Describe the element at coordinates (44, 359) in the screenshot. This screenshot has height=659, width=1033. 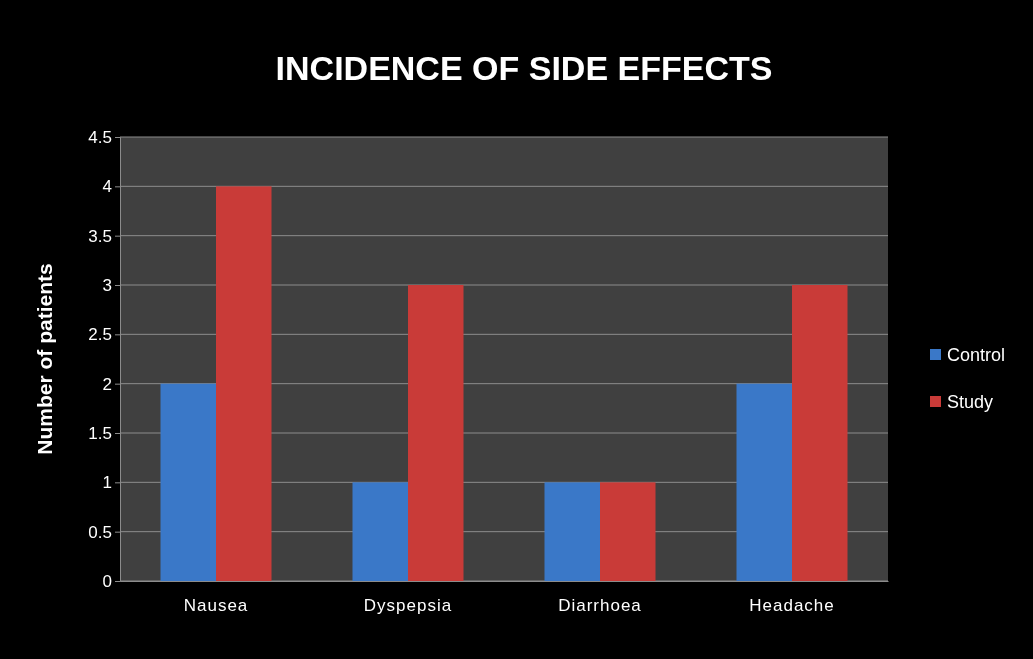
I see `y-axis-title: Number of patients` at that location.